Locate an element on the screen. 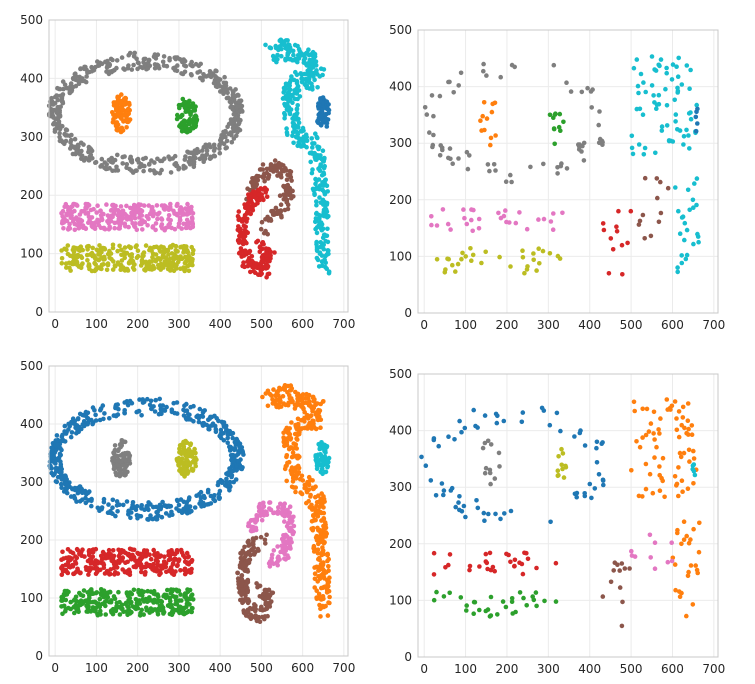 This screenshot has height=684, width=755. x-tick-label: 300 is located at coordinates (178, 668).